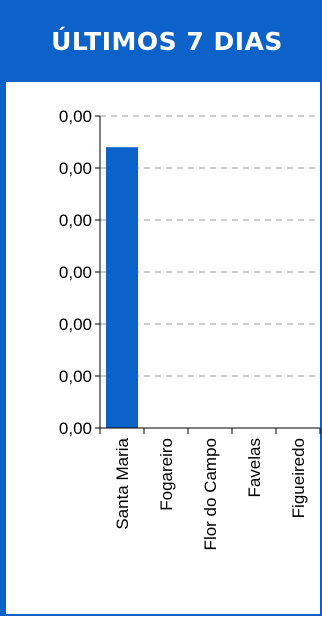 The width and height of the screenshot is (322, 619). What do you see at coordinates (167, 41) in the screenshot?
I see `panel-title: ÚLTIMOS 7 DIAS` at bounding box center [167, 41].